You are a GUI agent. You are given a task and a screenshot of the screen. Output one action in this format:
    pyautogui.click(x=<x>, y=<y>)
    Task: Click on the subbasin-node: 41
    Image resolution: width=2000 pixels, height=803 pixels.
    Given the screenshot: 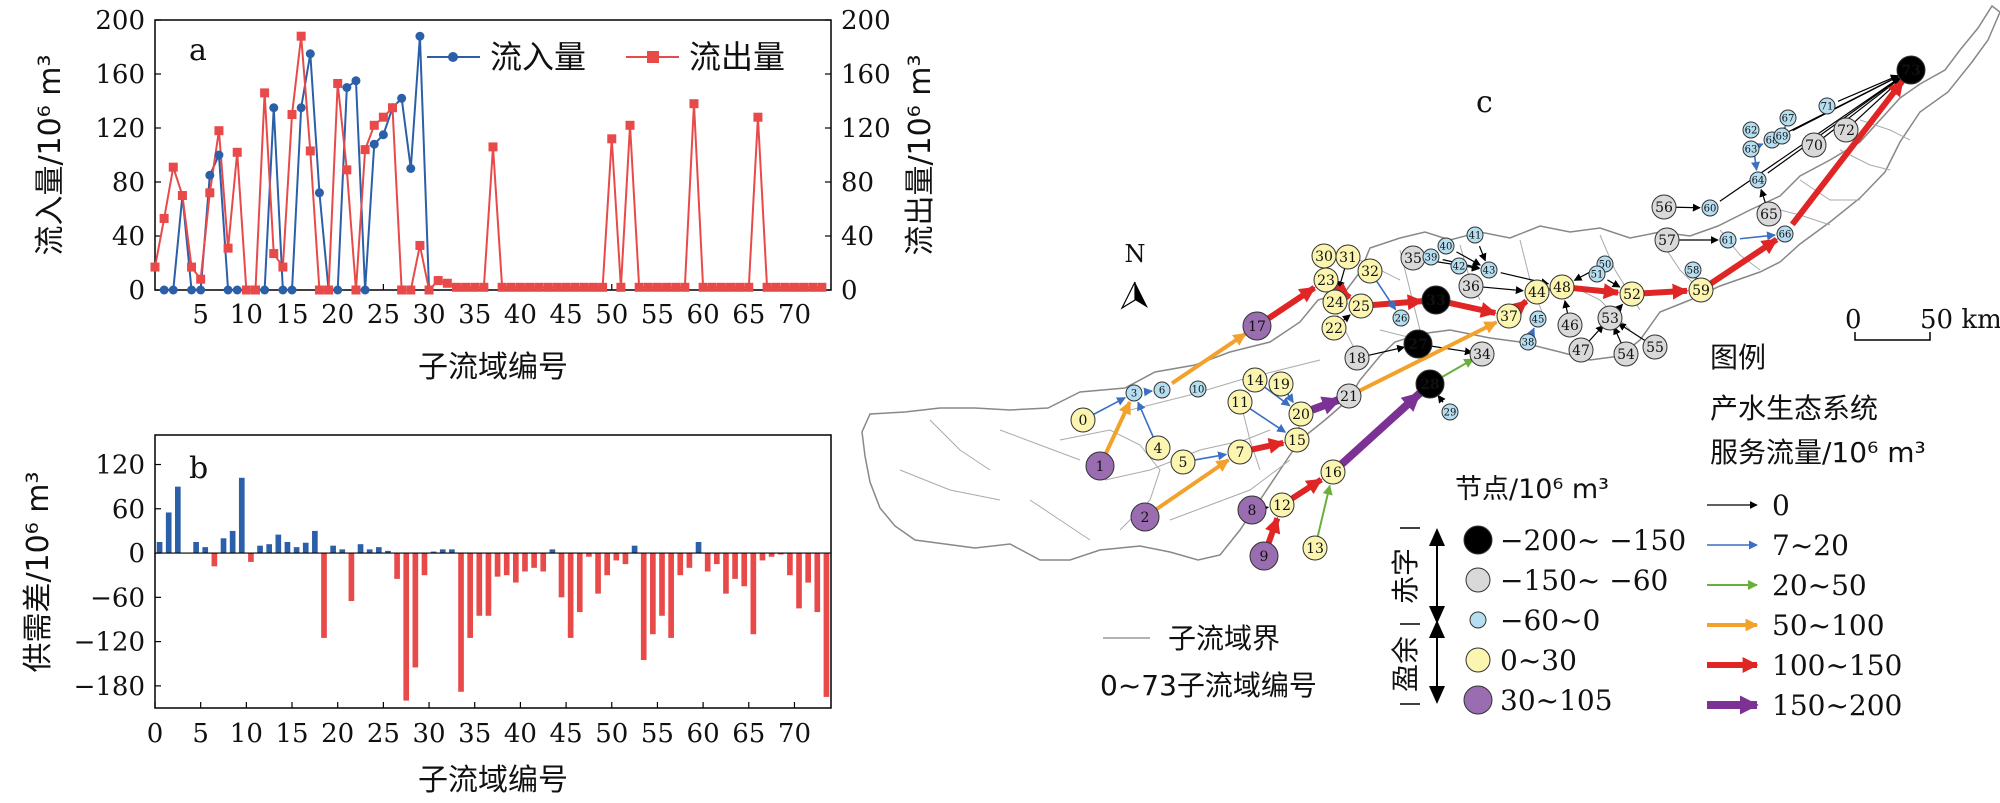 What is the action you would take?
    pyautogui.click(x=1475, y=235)
    